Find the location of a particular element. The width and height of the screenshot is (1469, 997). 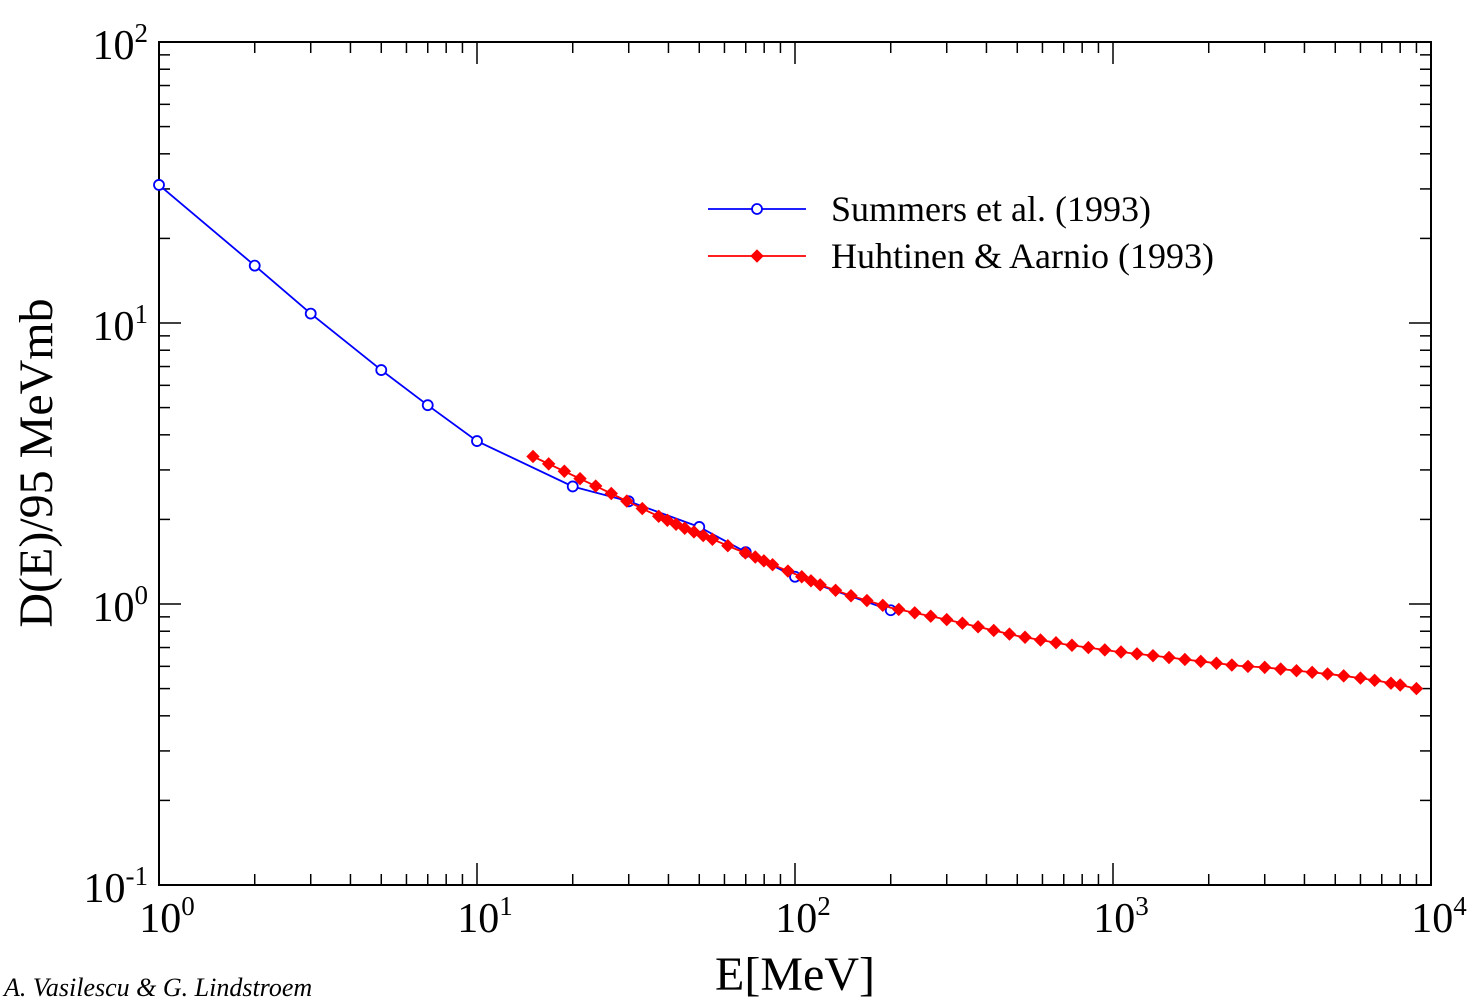

x-axis-label: E[MeV] is located at coordinates (795, 972).